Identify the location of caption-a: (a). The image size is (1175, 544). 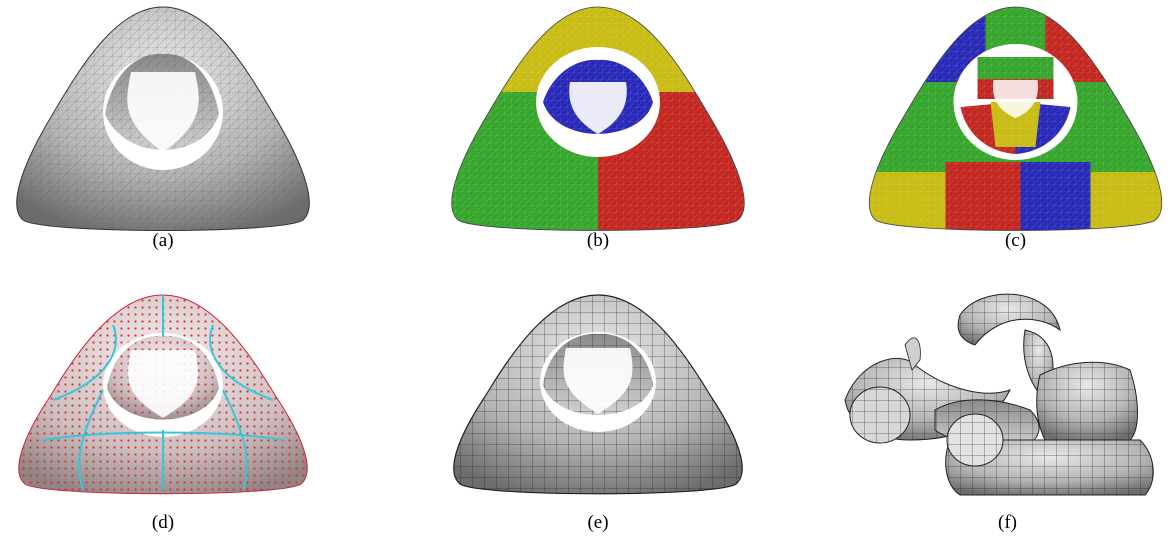
(163, 240).